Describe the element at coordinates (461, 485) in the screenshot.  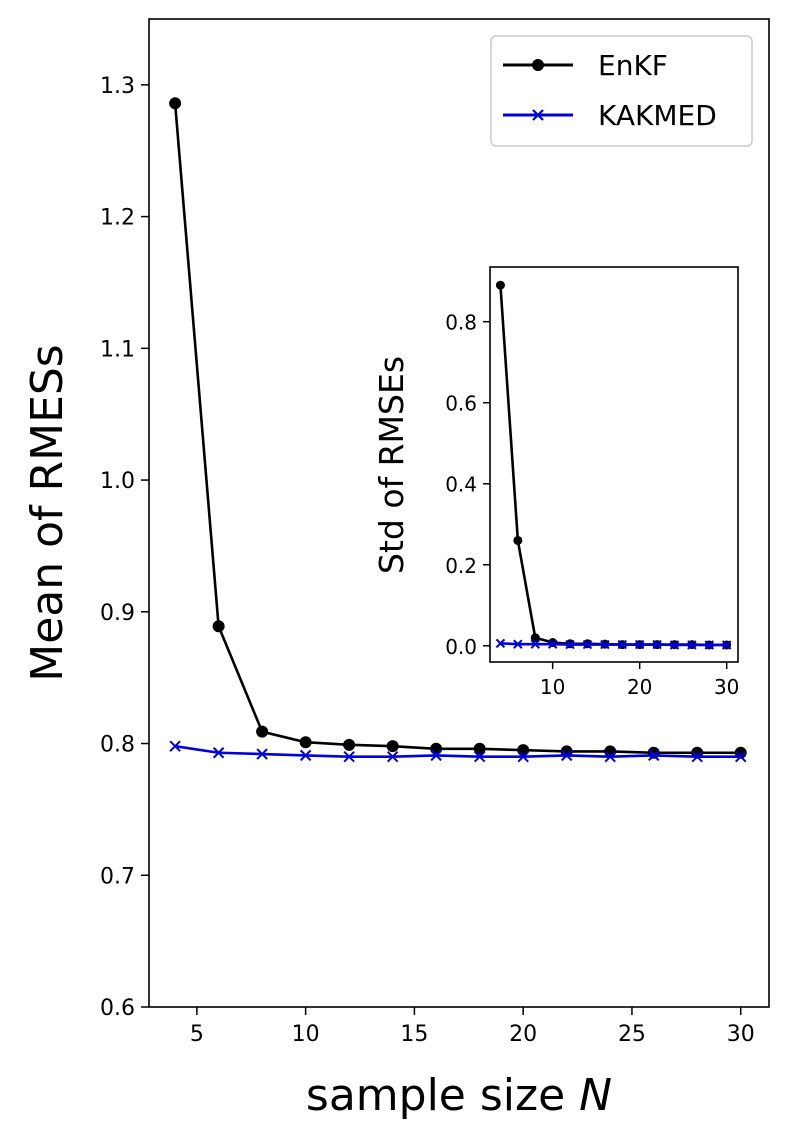
I see `inset-y-tick-label: 0.4` at that location.